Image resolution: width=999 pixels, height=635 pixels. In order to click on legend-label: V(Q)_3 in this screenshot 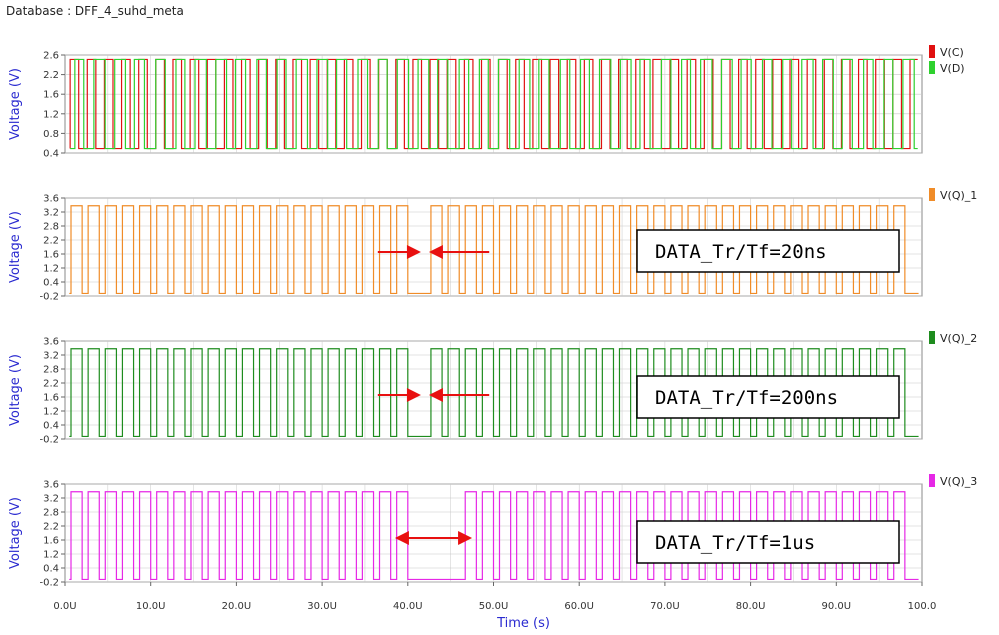, I will do `click(958, 481)`.